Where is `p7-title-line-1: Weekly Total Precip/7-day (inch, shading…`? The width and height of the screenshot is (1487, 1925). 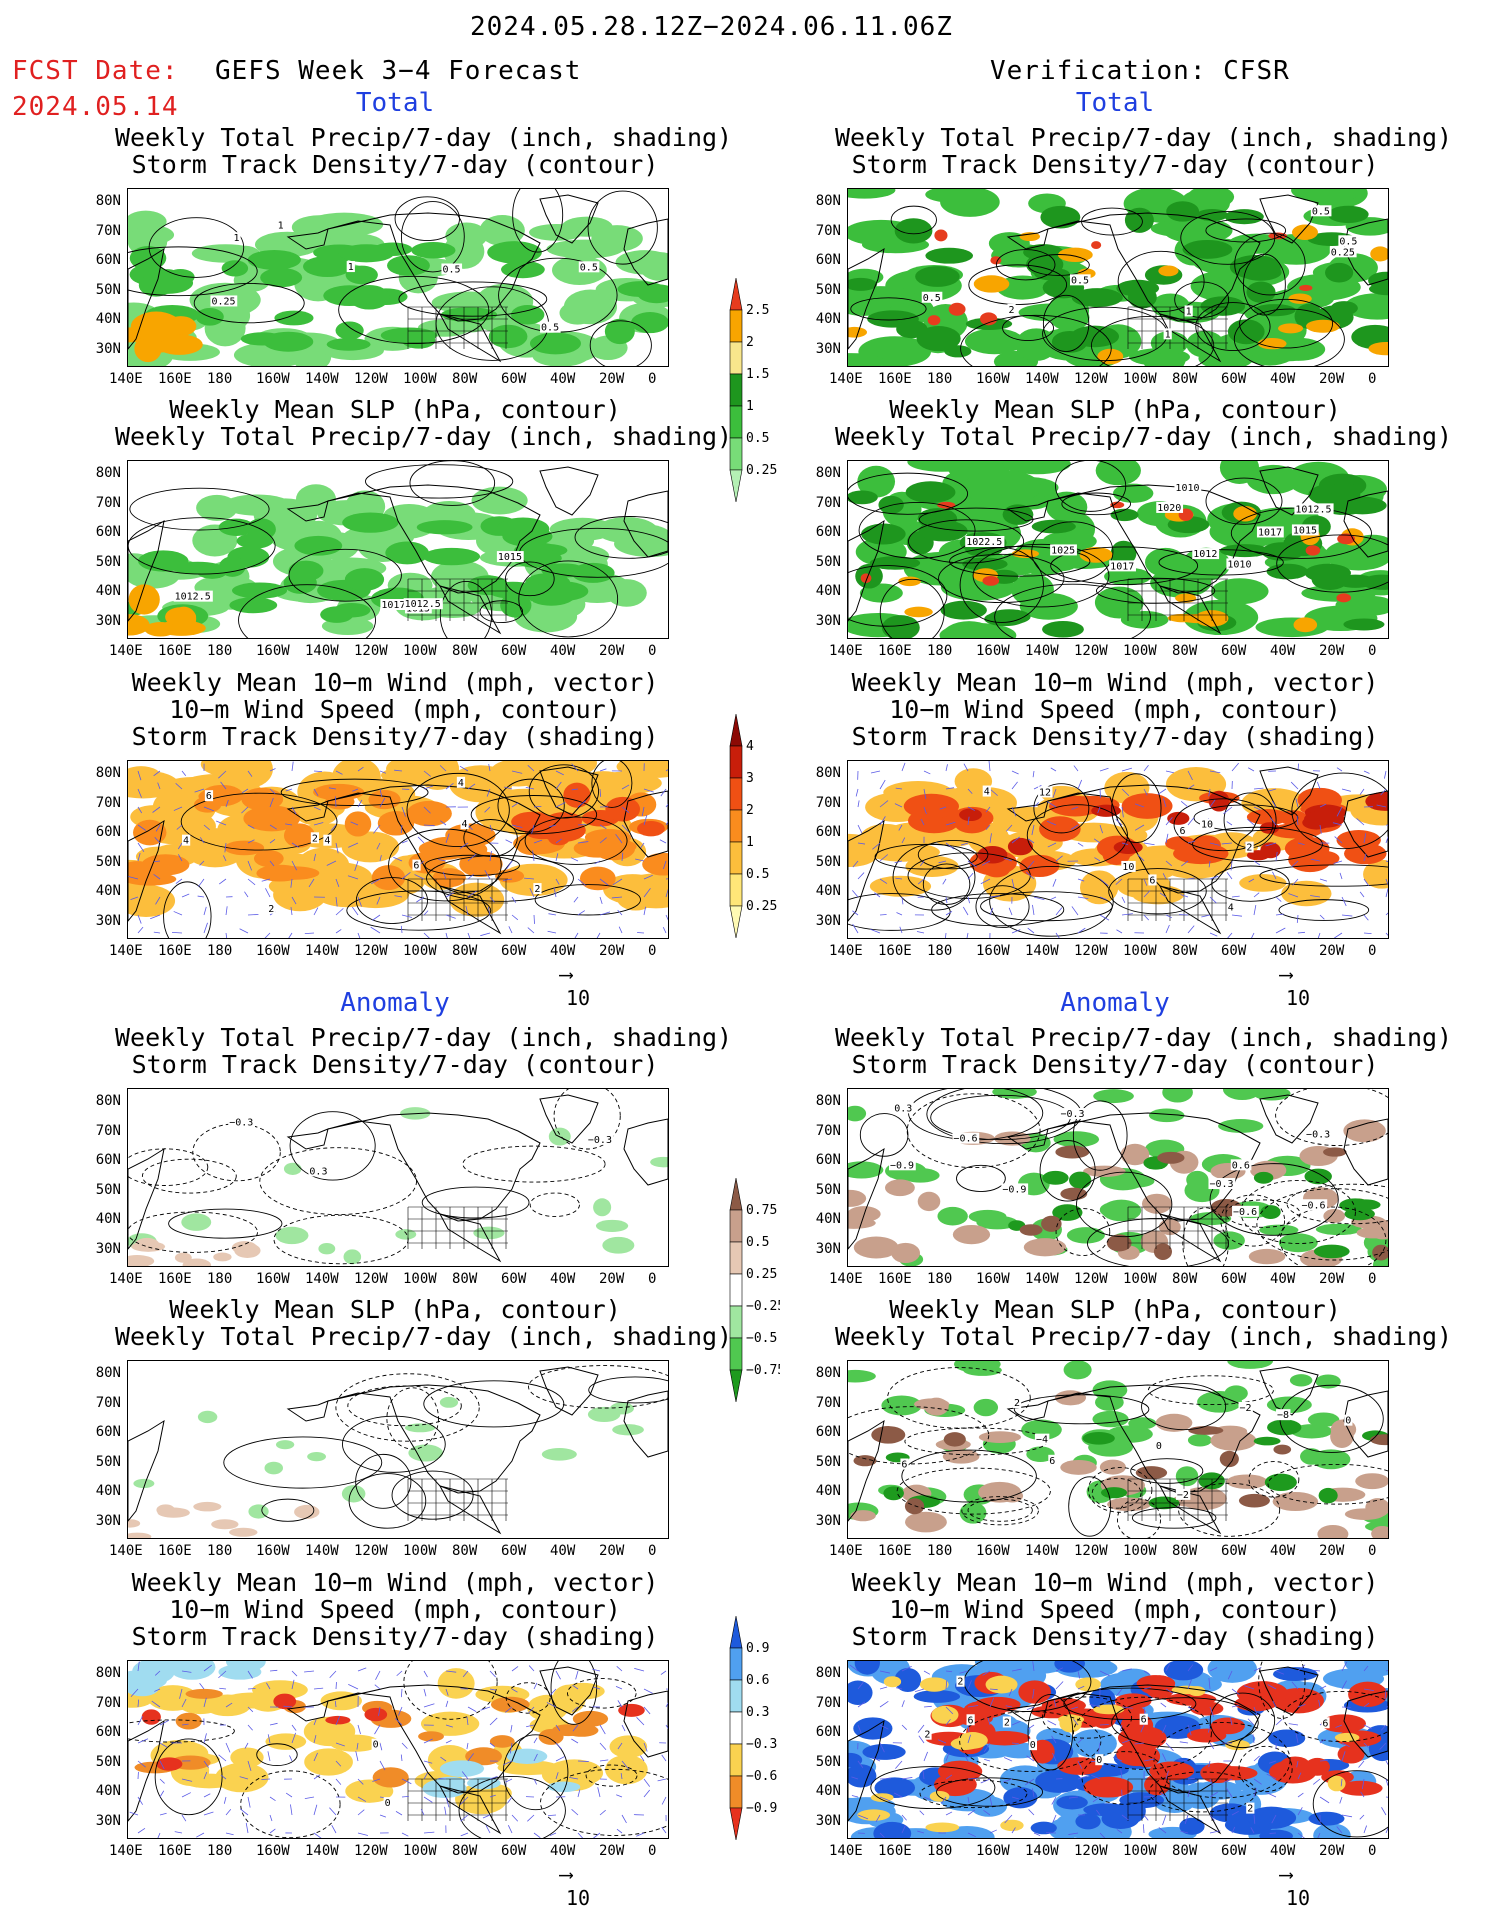 p7-title-line-1: Weekly Total Precip/7-day (inch, shading… is located at coordinates (424, 1037).